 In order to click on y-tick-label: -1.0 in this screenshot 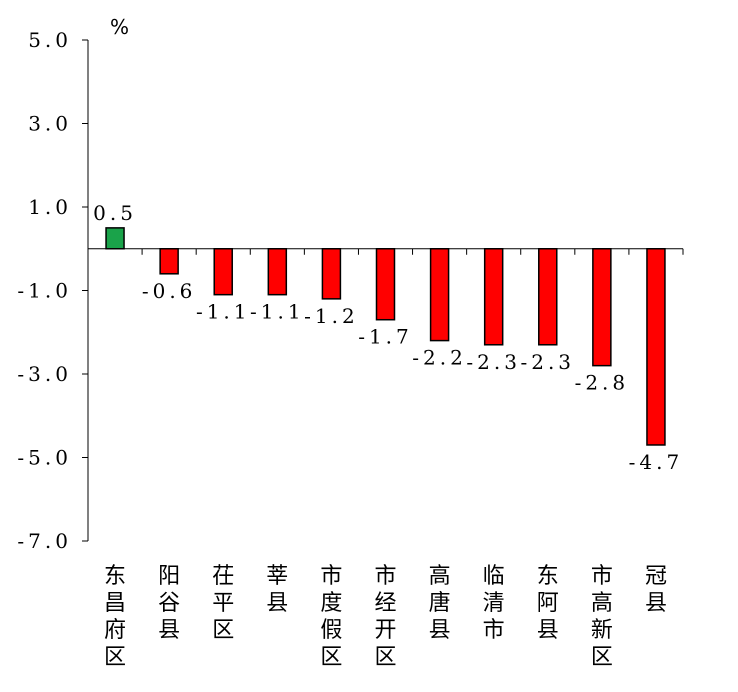, I will do `click(44, 291)`.